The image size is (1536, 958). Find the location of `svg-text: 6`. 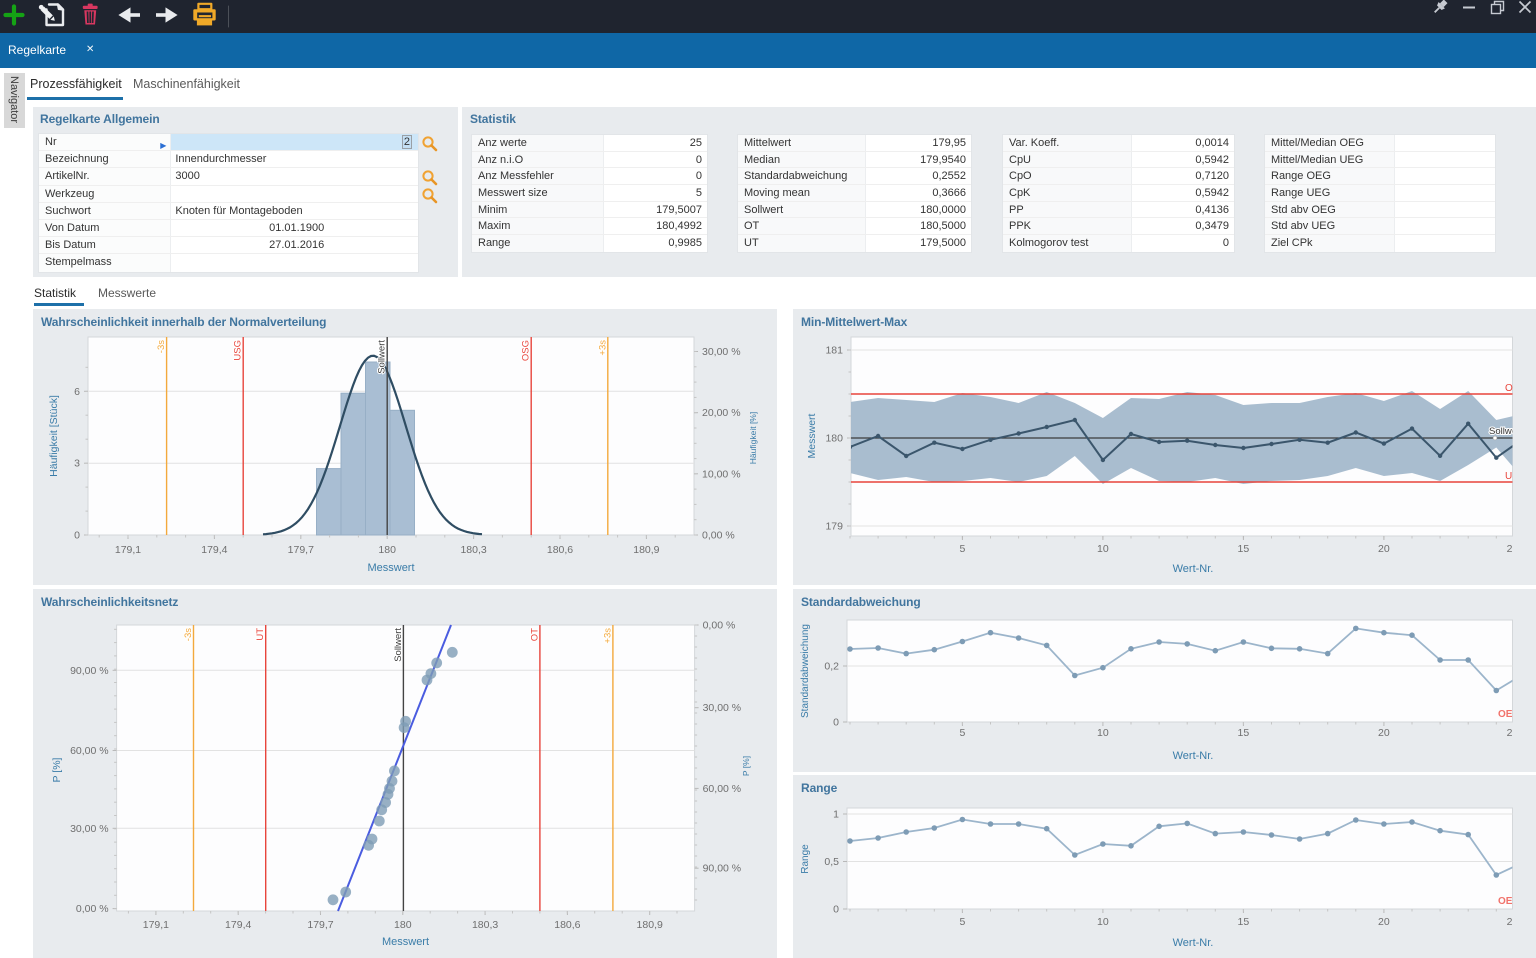

svg-text: 6 is located at coordinates (77, 392).